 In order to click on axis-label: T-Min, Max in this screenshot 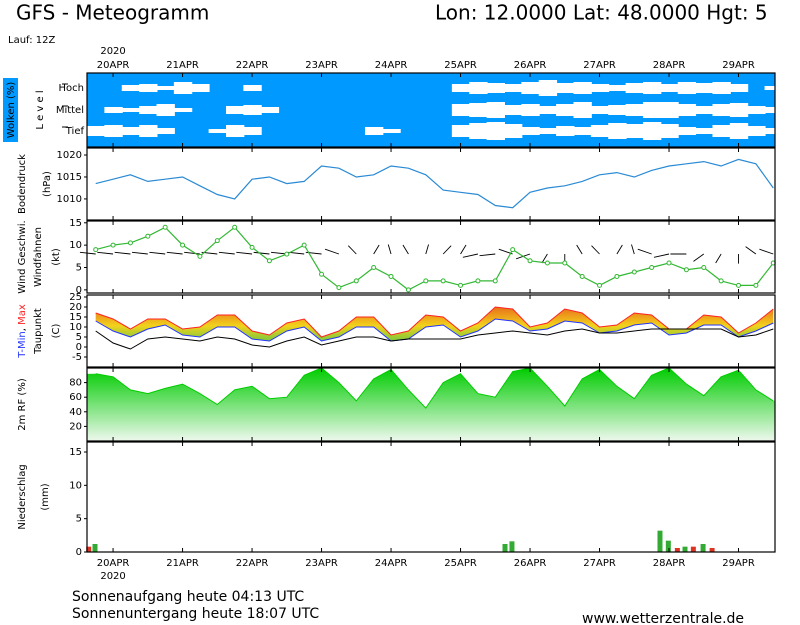, I will do `click(22, 331)`.